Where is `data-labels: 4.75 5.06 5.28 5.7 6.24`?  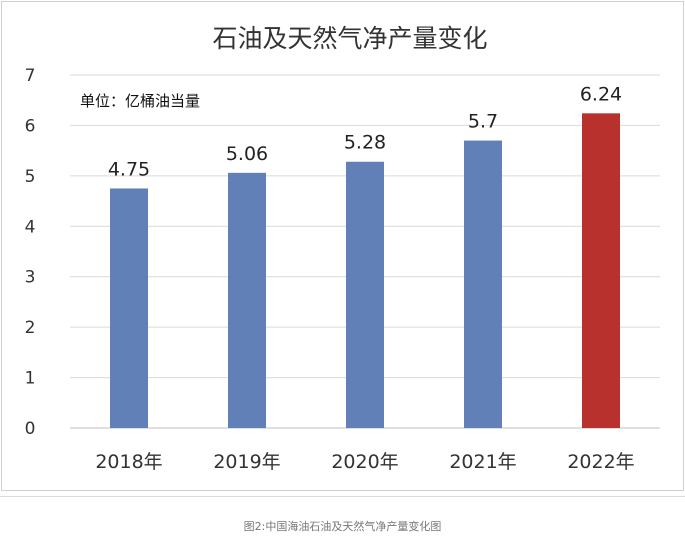
data-labels: 4.75 5.06 5.28 5.7 6.24 is located at coordinates (365, 131).